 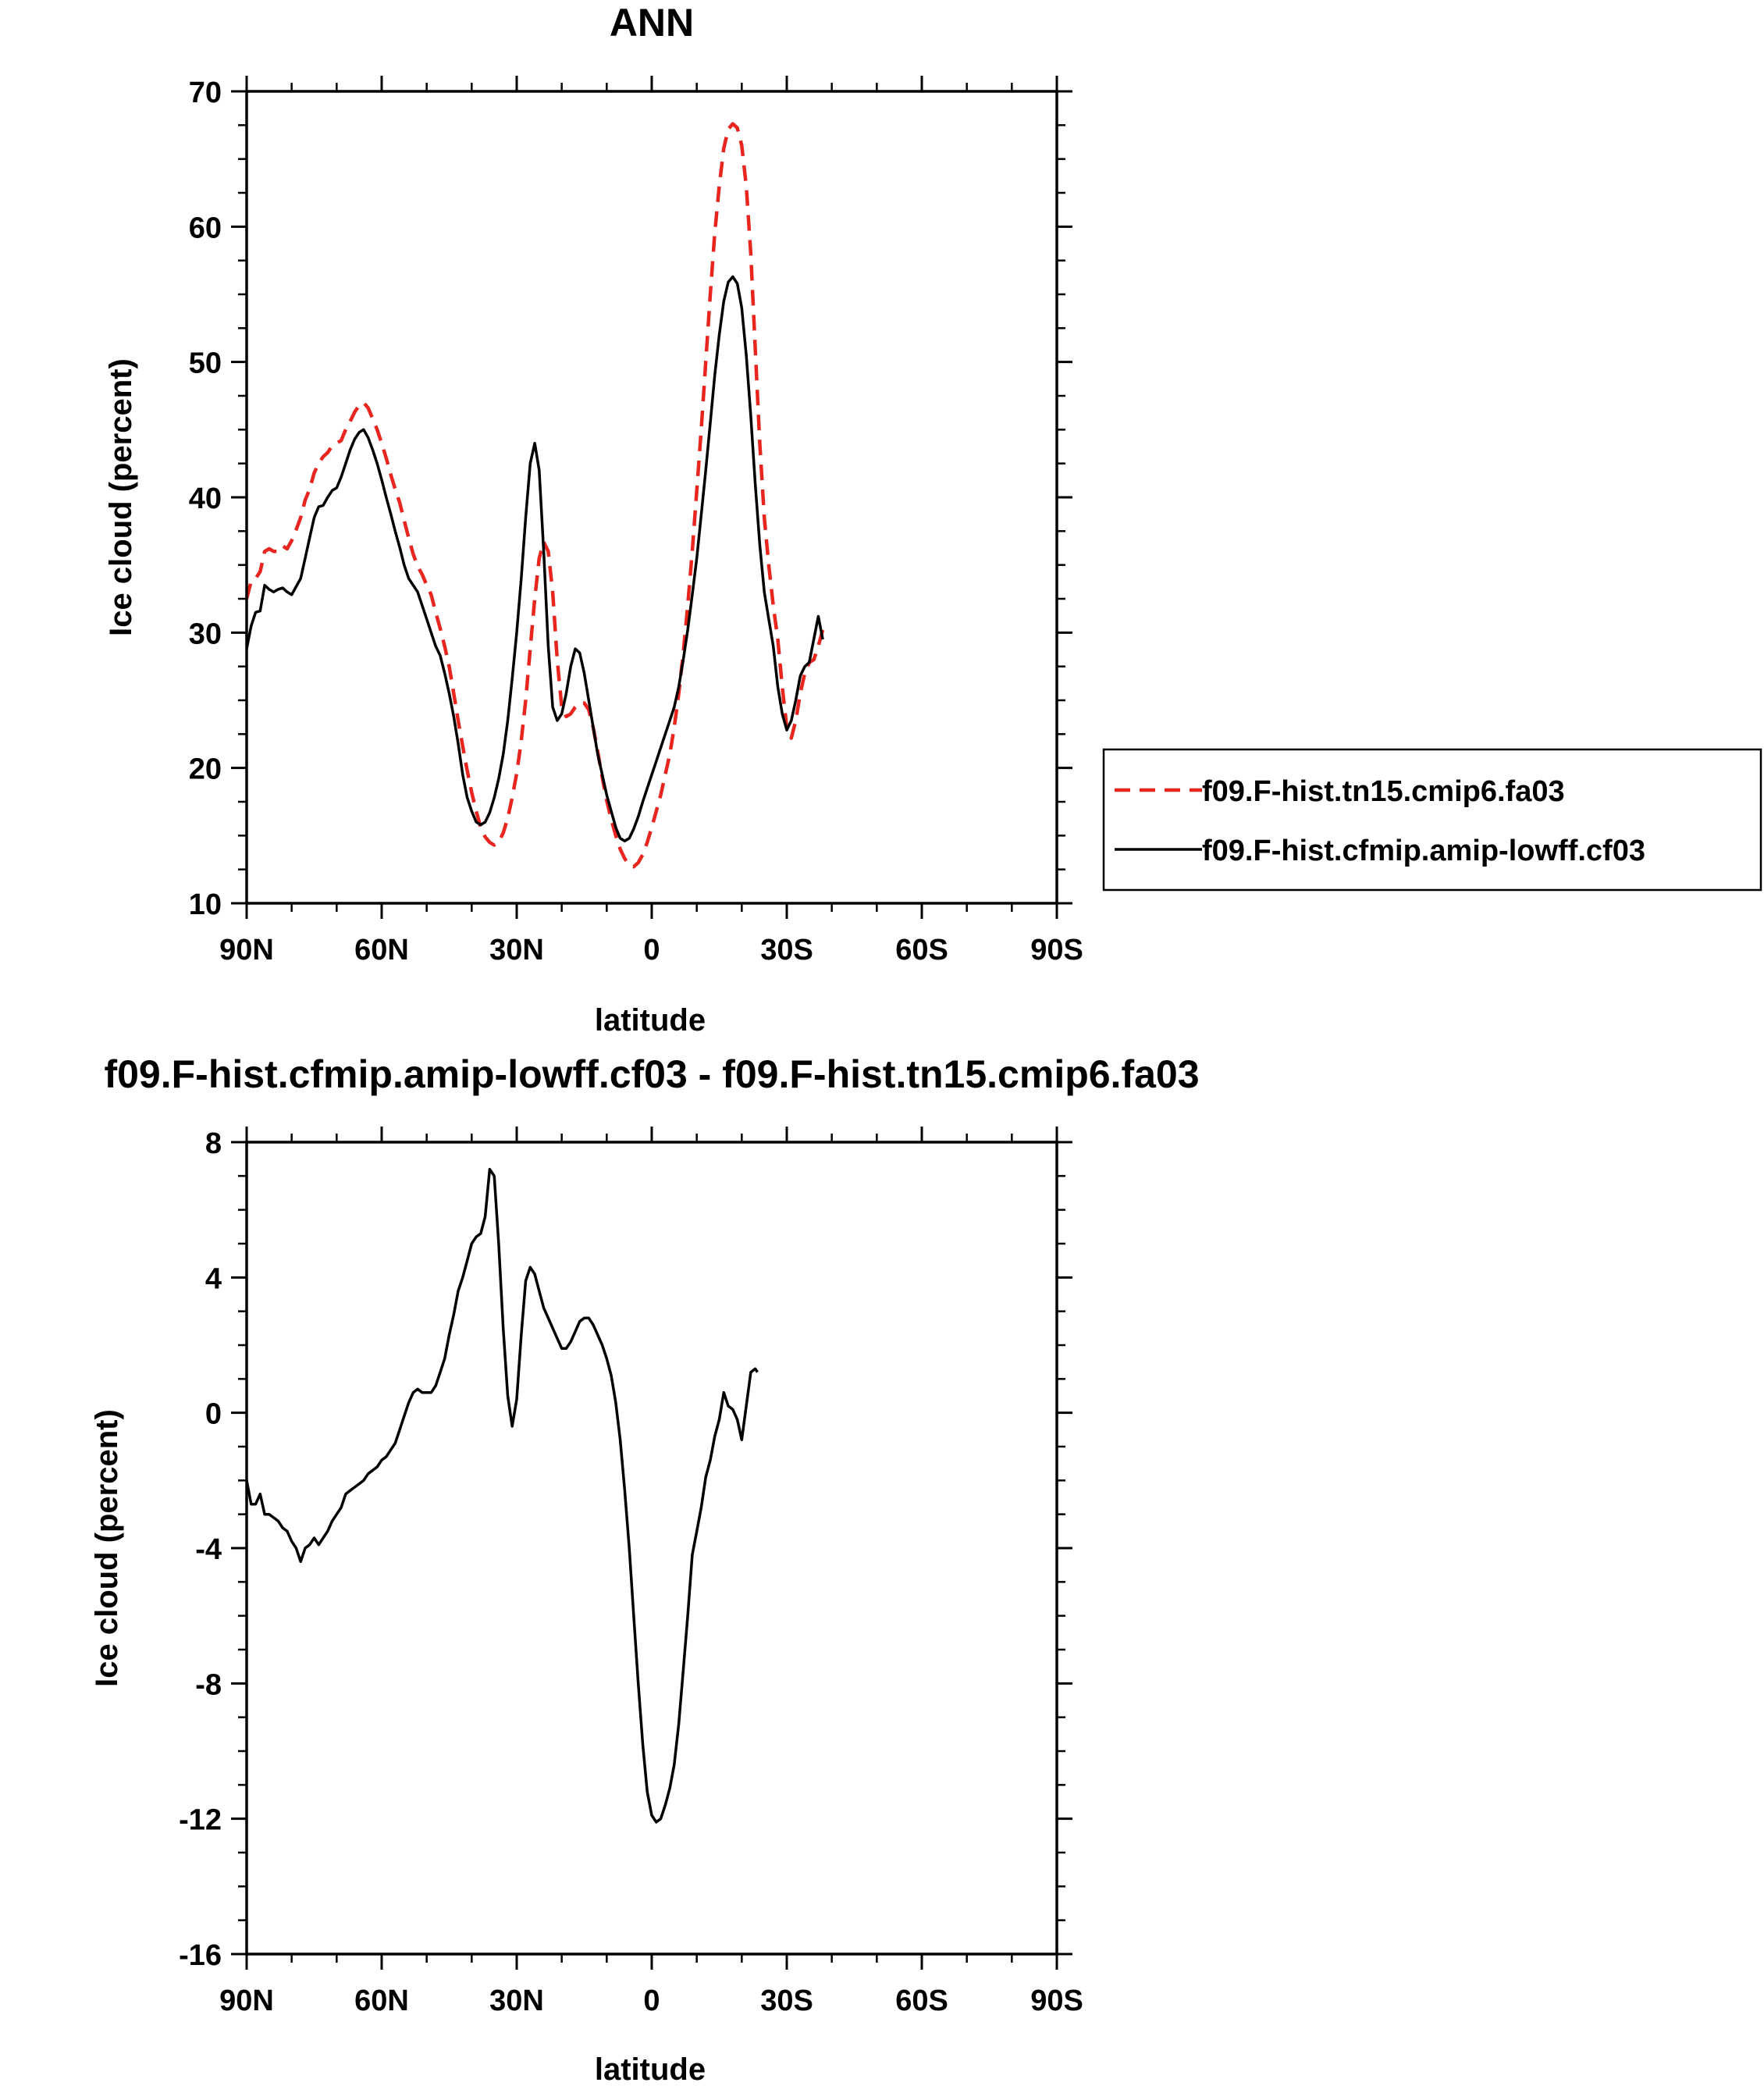 I want to click on y-tick-label: 40, so click(x=205, y=498).